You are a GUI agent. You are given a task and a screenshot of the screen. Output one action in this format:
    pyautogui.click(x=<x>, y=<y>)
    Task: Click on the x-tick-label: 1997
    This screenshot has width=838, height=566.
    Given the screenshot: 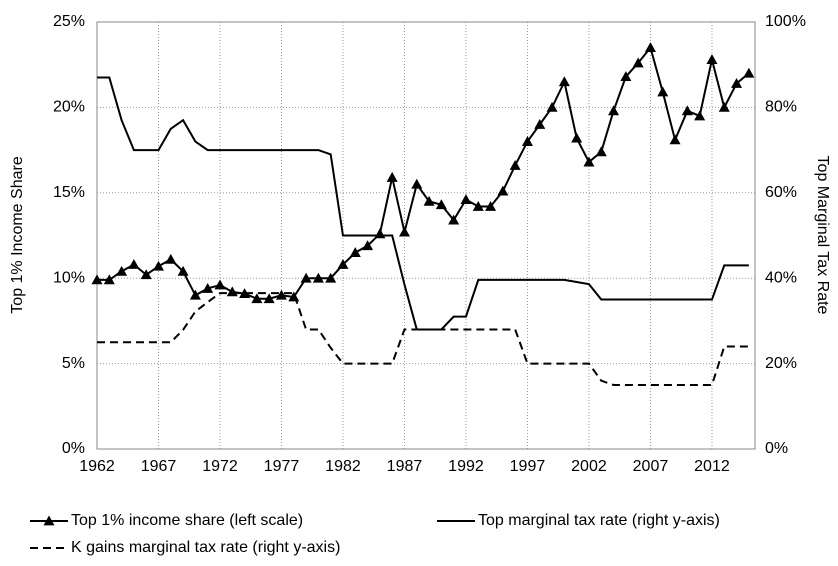 What is the action you would take?
    pyautogui.click(x=528, y=466)
    